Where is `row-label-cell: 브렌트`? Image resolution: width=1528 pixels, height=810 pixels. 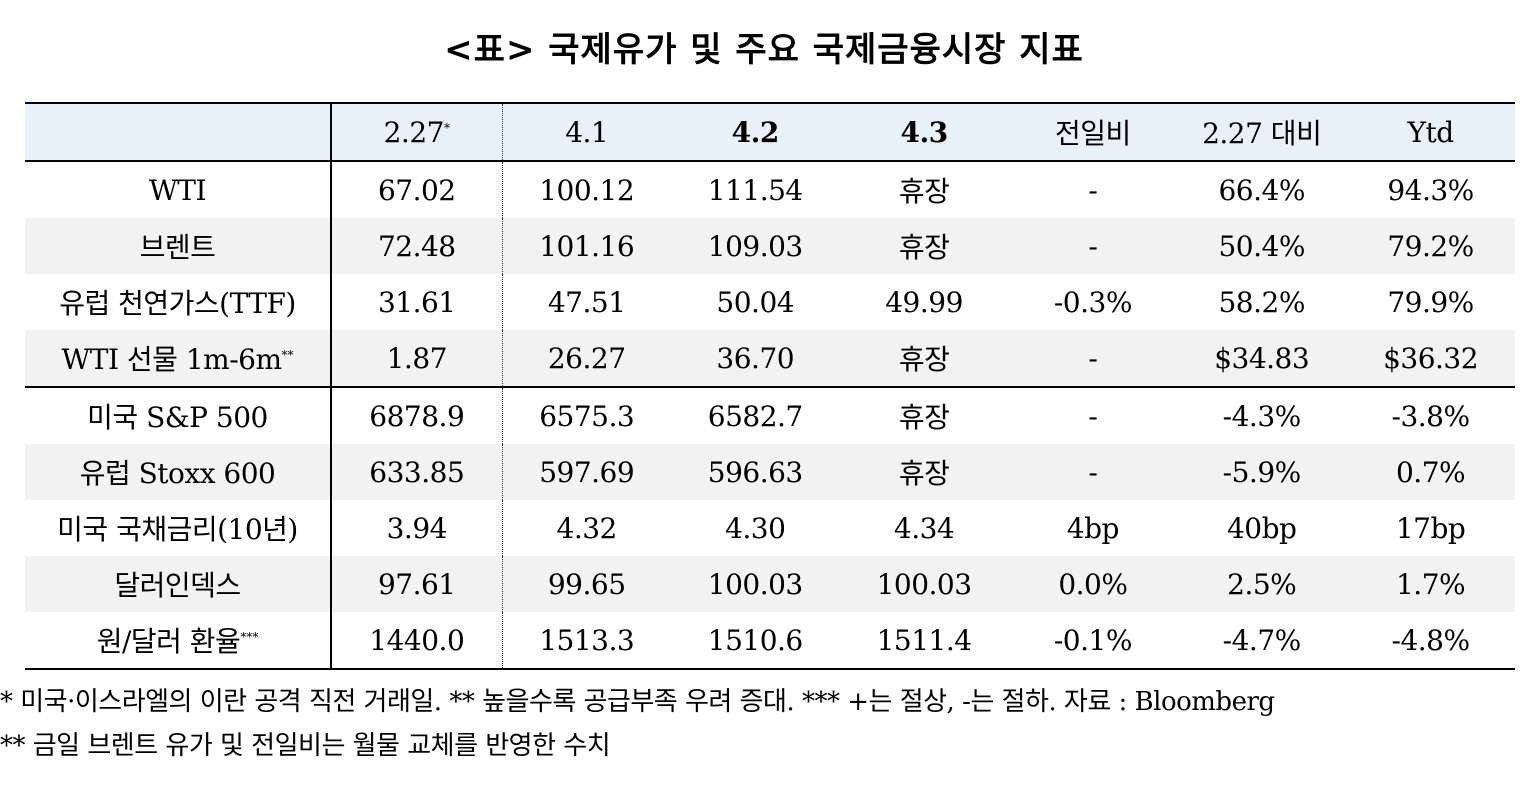
row-label-cell: 브렌트 is located at coordinates (179, 246).